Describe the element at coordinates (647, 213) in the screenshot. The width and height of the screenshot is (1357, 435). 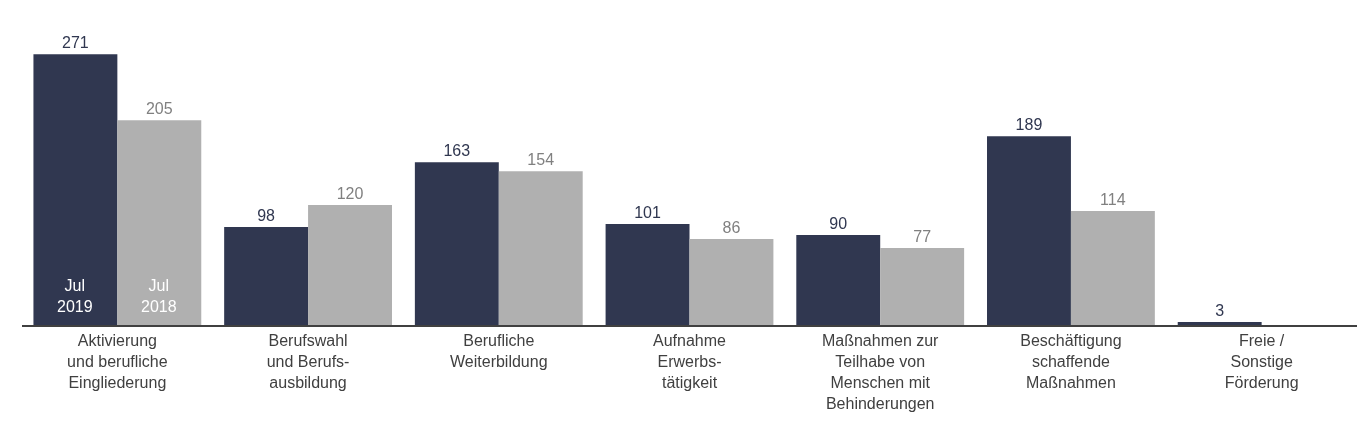
I see `data-label: 101` at that location.